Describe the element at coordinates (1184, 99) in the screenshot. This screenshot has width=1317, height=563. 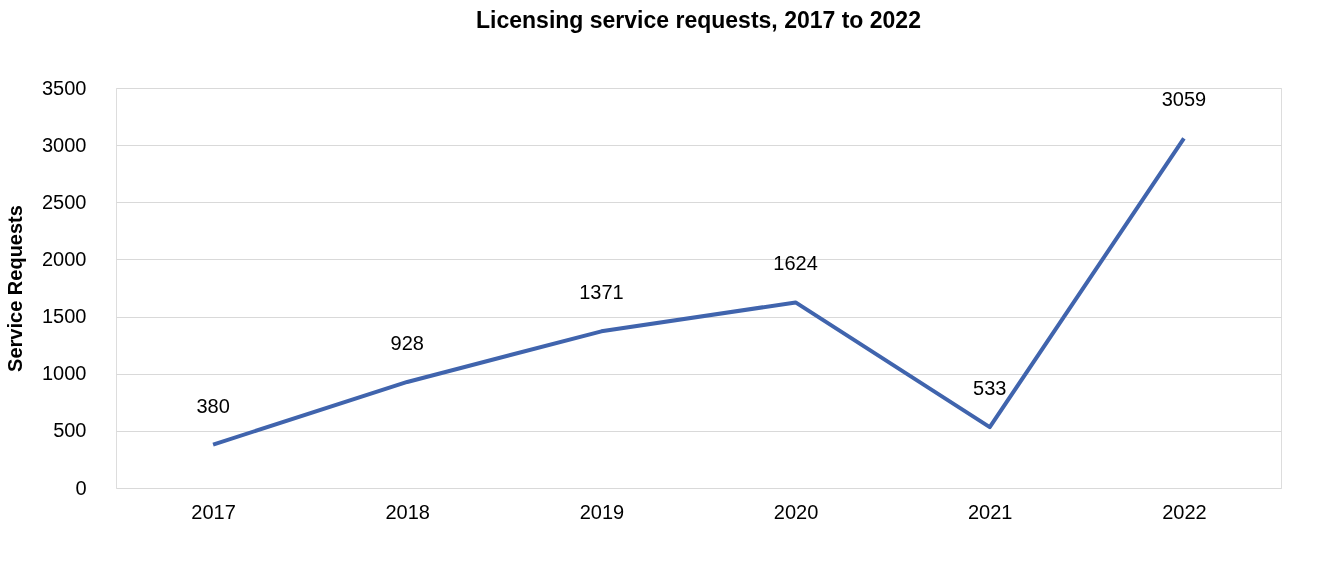
I see `data-label: 3059` at that location.